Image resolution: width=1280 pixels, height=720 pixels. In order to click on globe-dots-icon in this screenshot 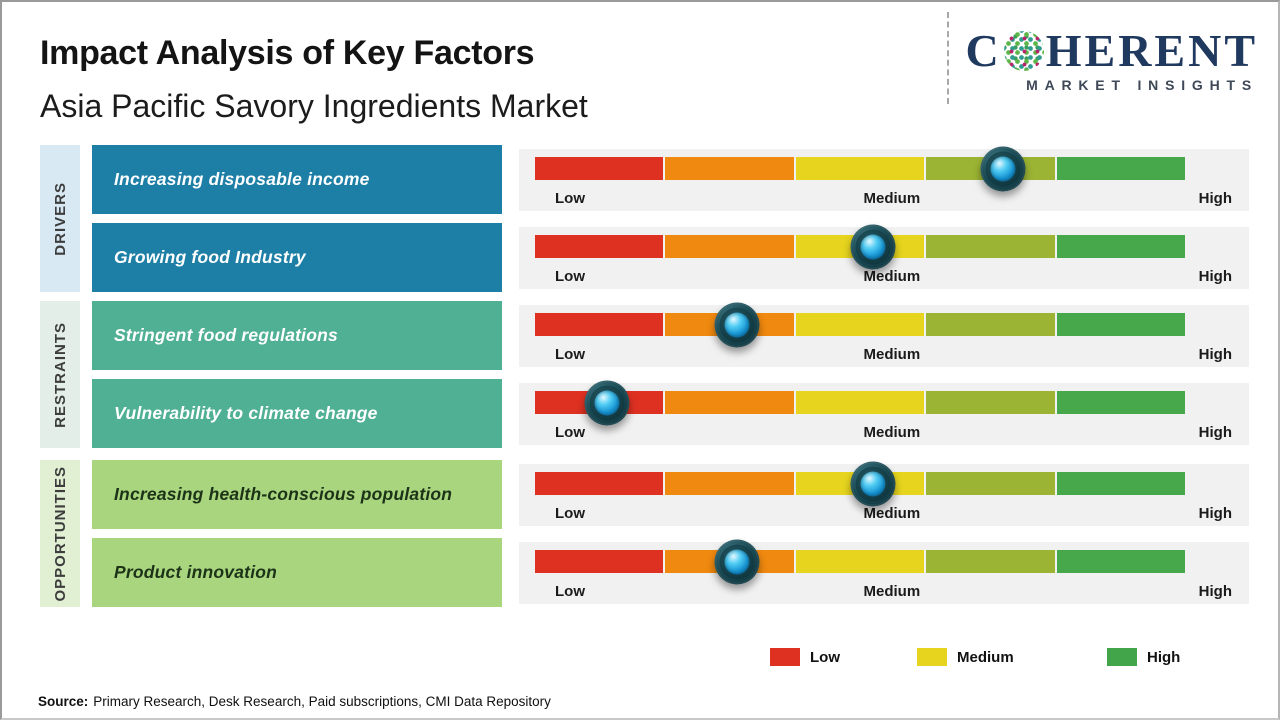, I will do `click(1023, 51)`.